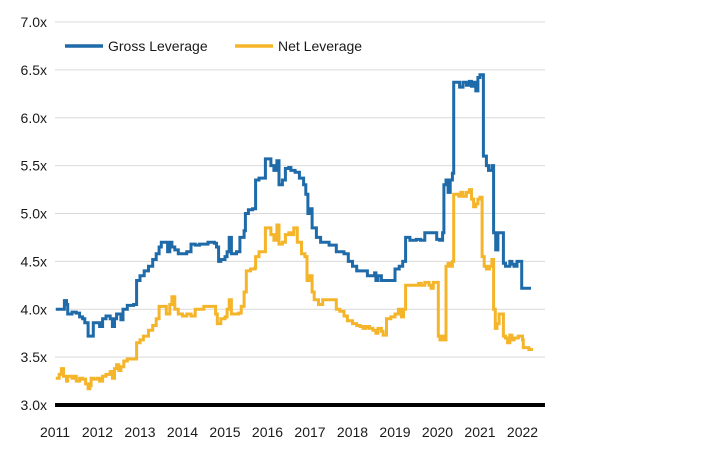  What do you see at coordinates (55, 432) in the screenshot?
I see `x-tick-label: 2011` at bounding box center [55, 432].